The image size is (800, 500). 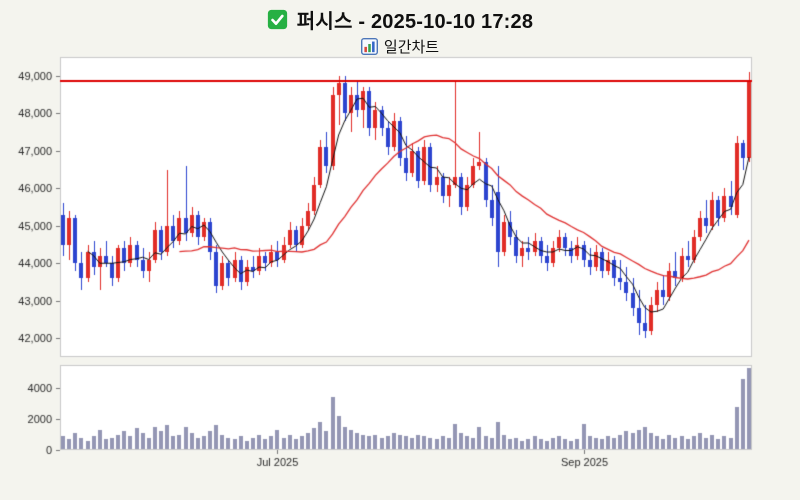 I want to click on bar-chart-icon, so click(x=369, y=46).